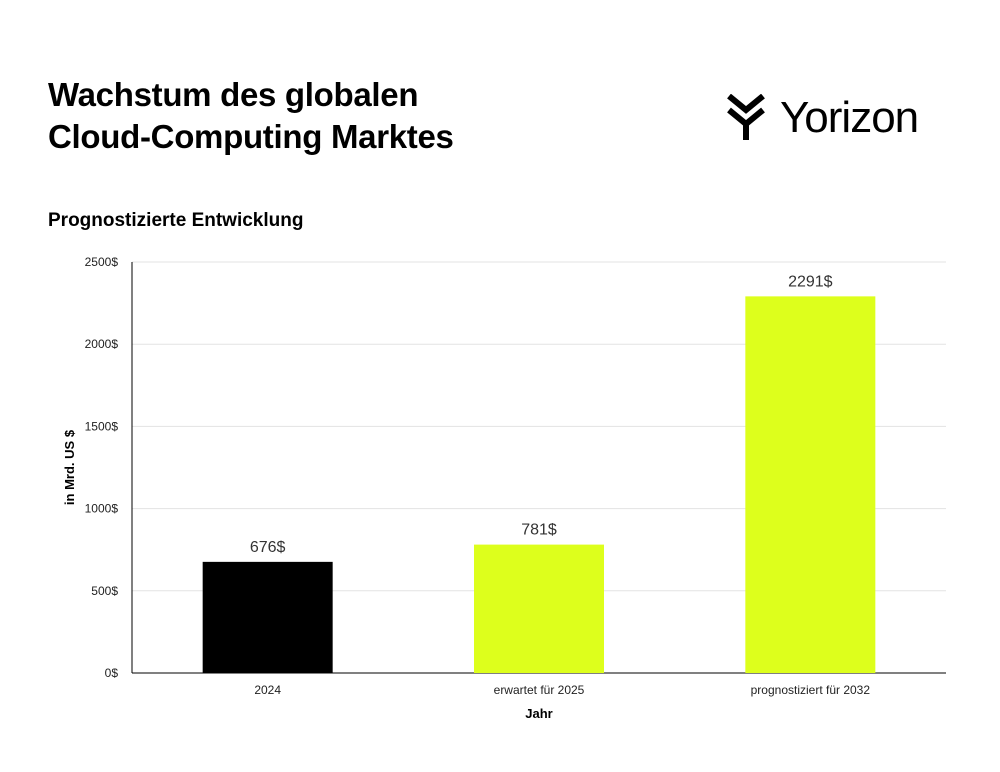 This screenshot has width=1000, height=772. I want to click on y-tick-label: 1500$, so click(102, 426).